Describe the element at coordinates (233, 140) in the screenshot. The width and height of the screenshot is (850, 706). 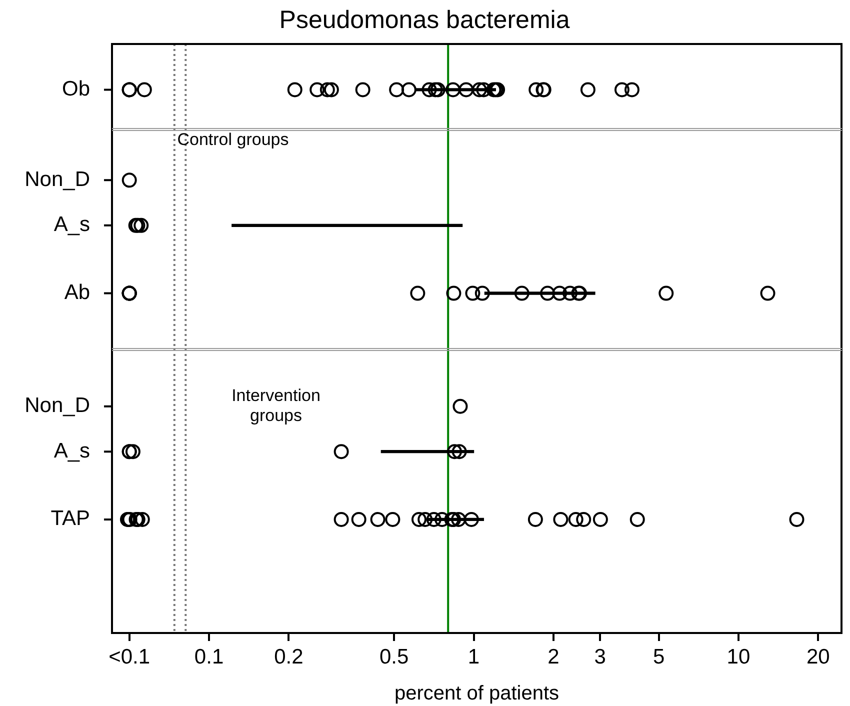
I see `annotation: Control groups` at that location.